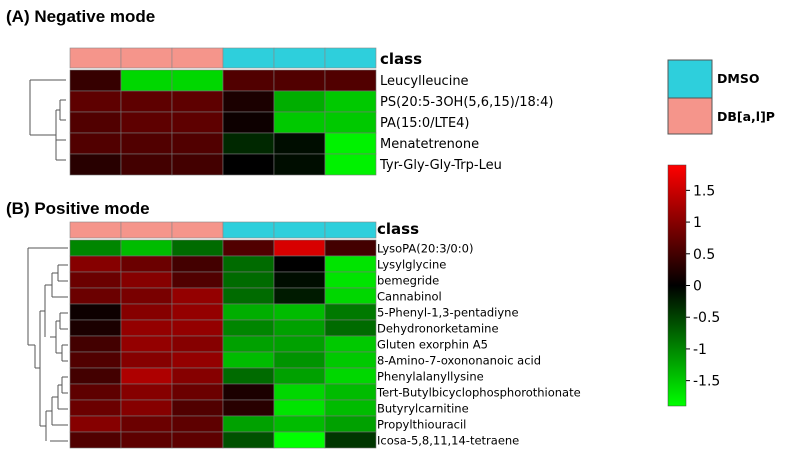 This screenshot has width=803, height=453. What do you see at coordinates (425, 123) in the screenshot?
I see `row-label-a-2: PA(15:0/LTE4)` at bounding box center [425, 123].